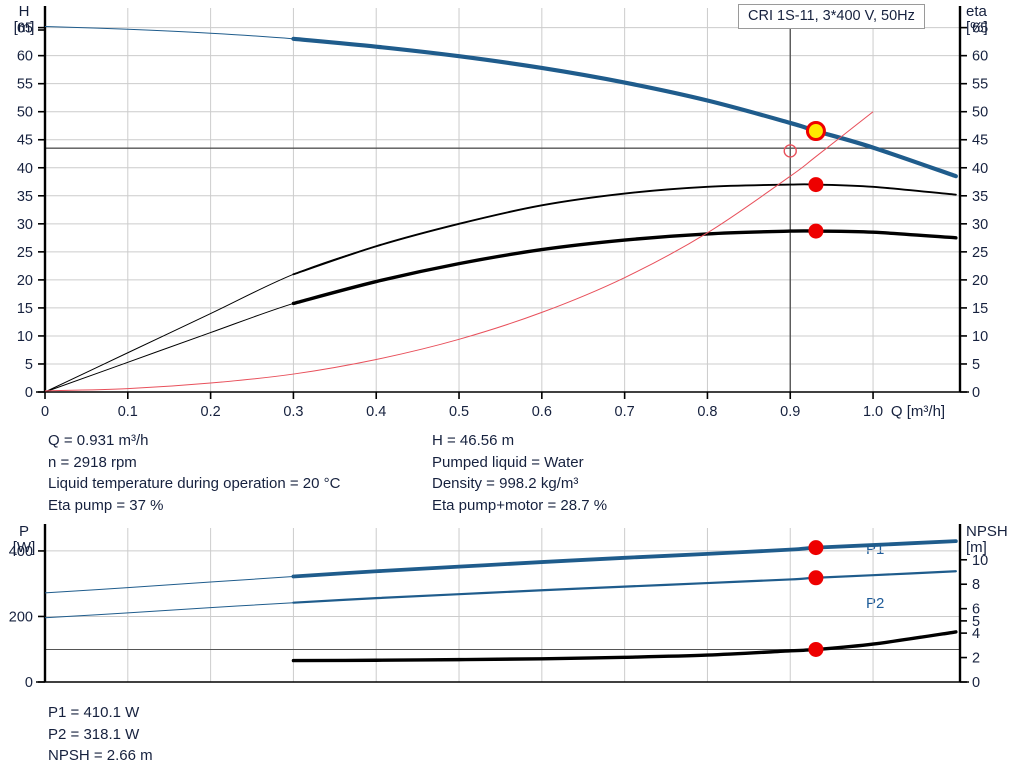  I want to click on tick-label-x: 0.6, so click(542, 412).